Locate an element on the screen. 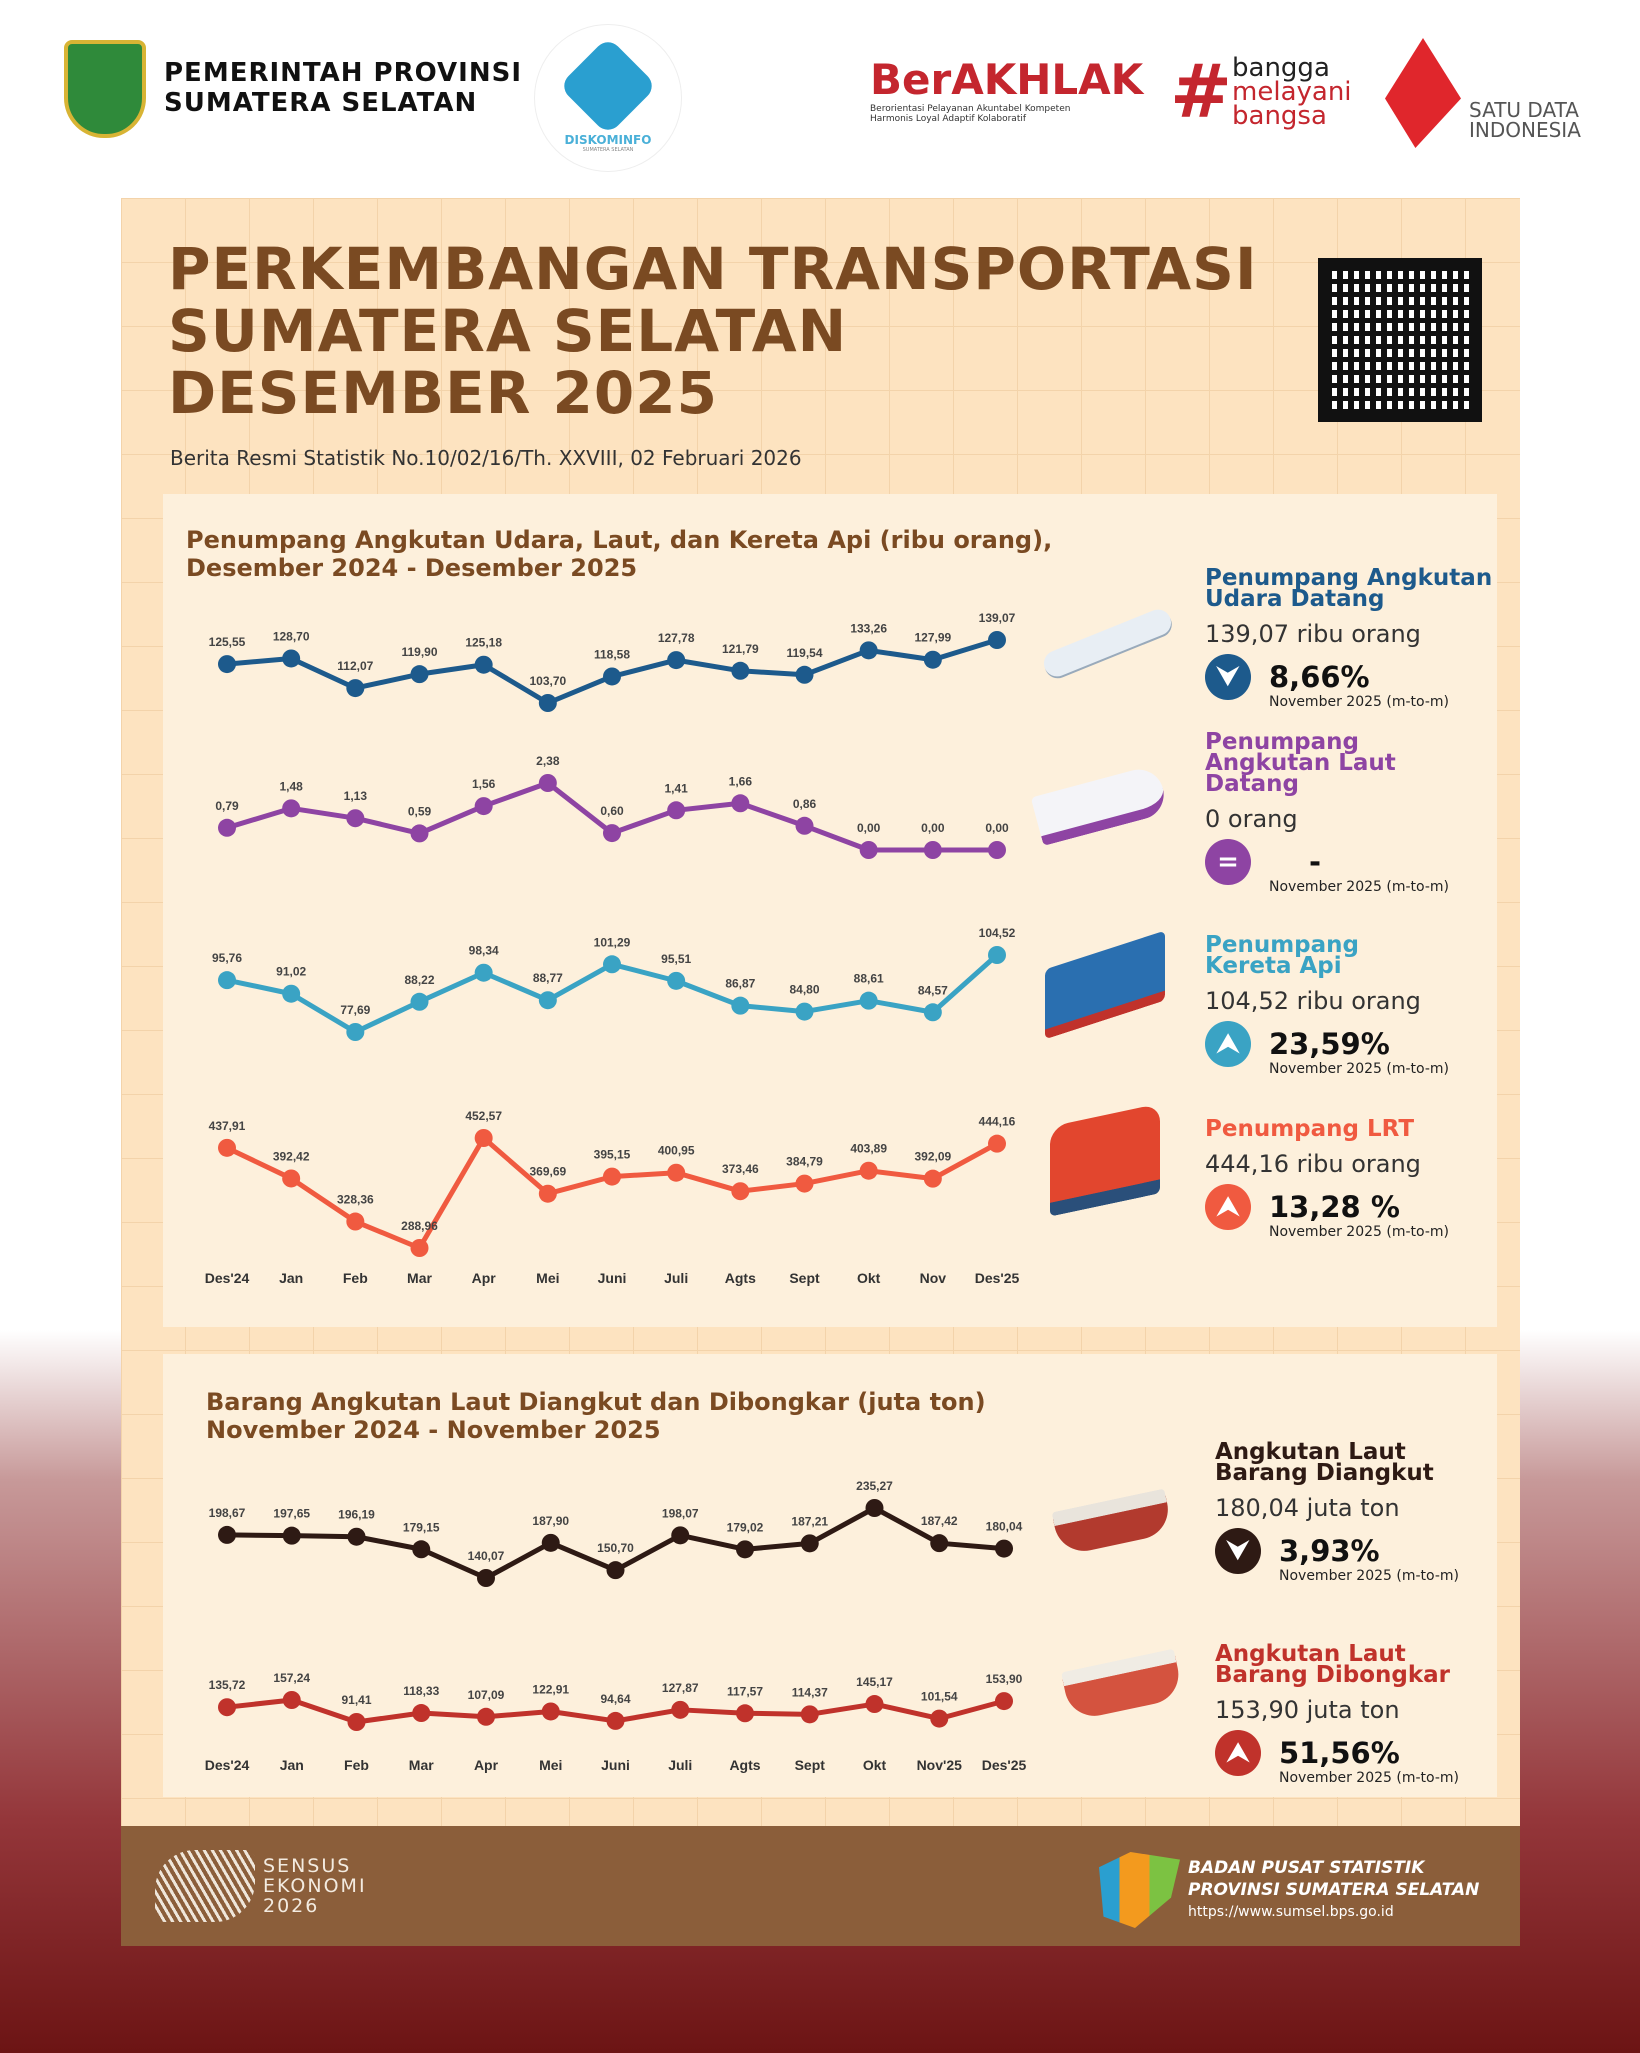 The height and width of the screenshot is (2053, 1640). melayani-text: melayani is located at coordinates (1292, 92).